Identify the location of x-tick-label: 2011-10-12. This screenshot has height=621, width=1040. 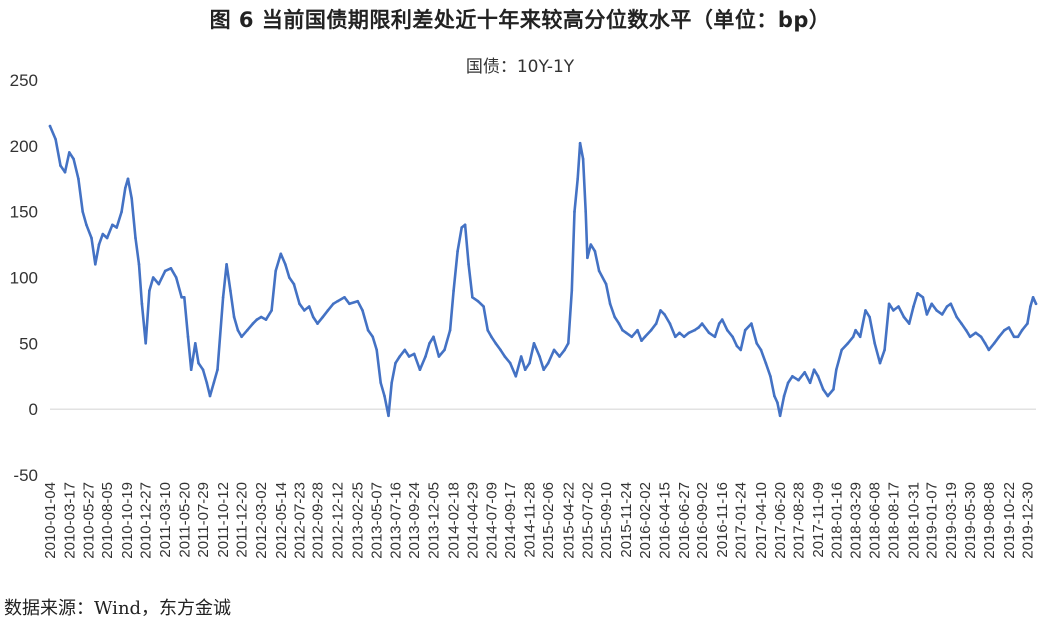
(223, 520).